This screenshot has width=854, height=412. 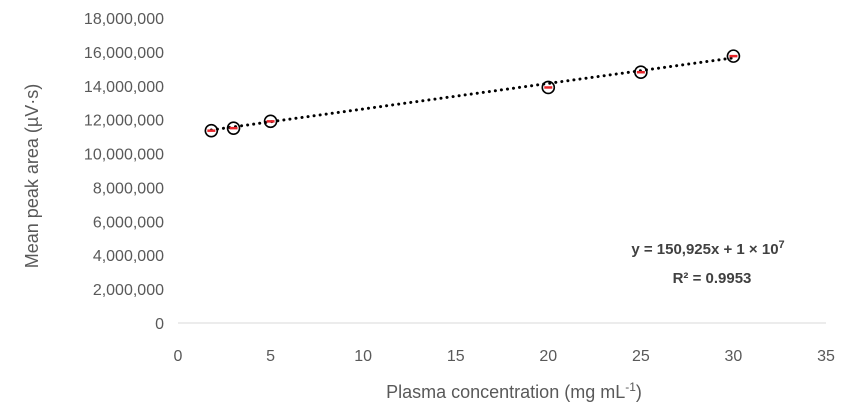 What do you see at coordinates (456, 356) in the screenshot?
I see `x-tick-label: 15` at bounding box center [456, 356].